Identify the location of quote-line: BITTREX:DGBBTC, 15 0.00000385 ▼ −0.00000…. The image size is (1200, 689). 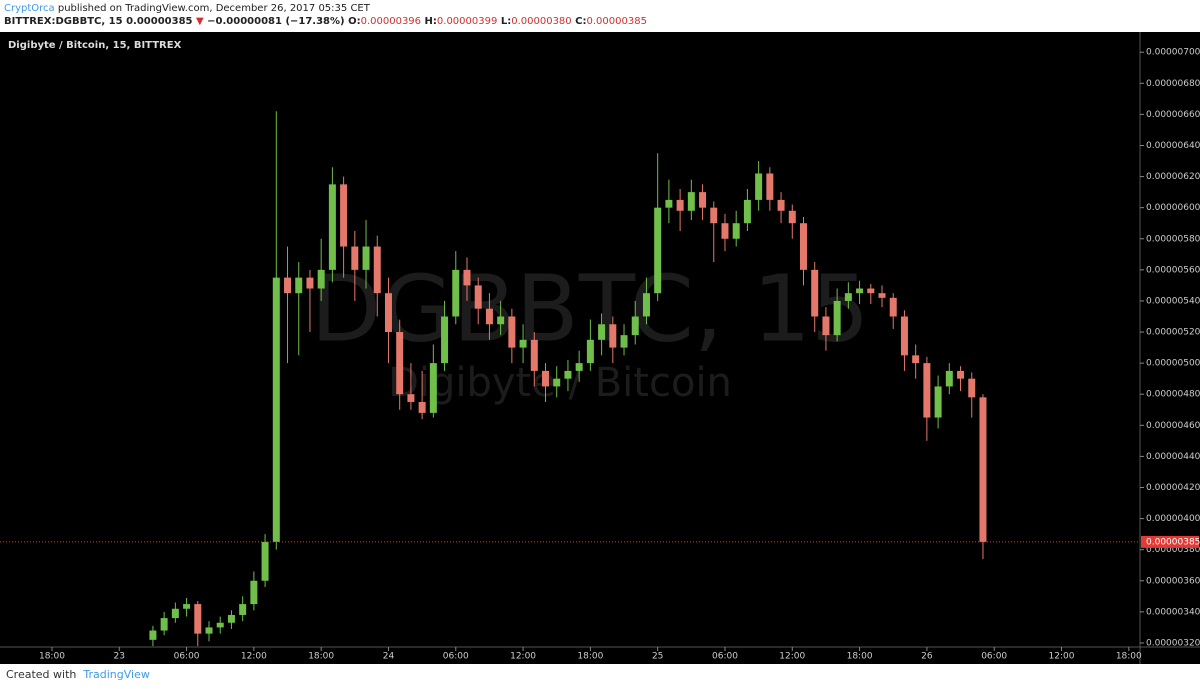
(325, 21).